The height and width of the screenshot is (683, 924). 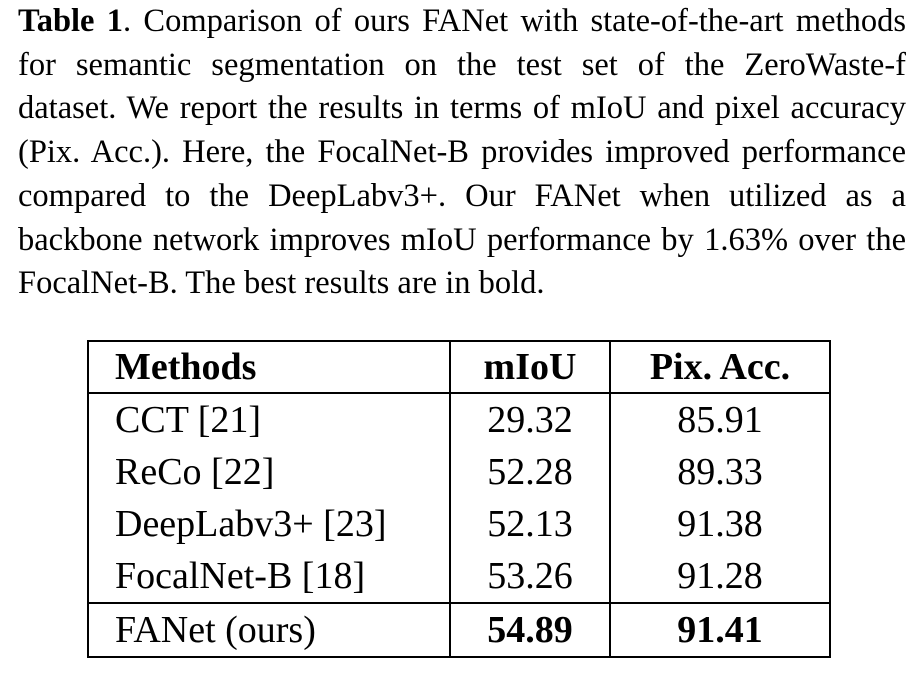 I want to click on header-cell: Methods, so click(x=269, y=367).